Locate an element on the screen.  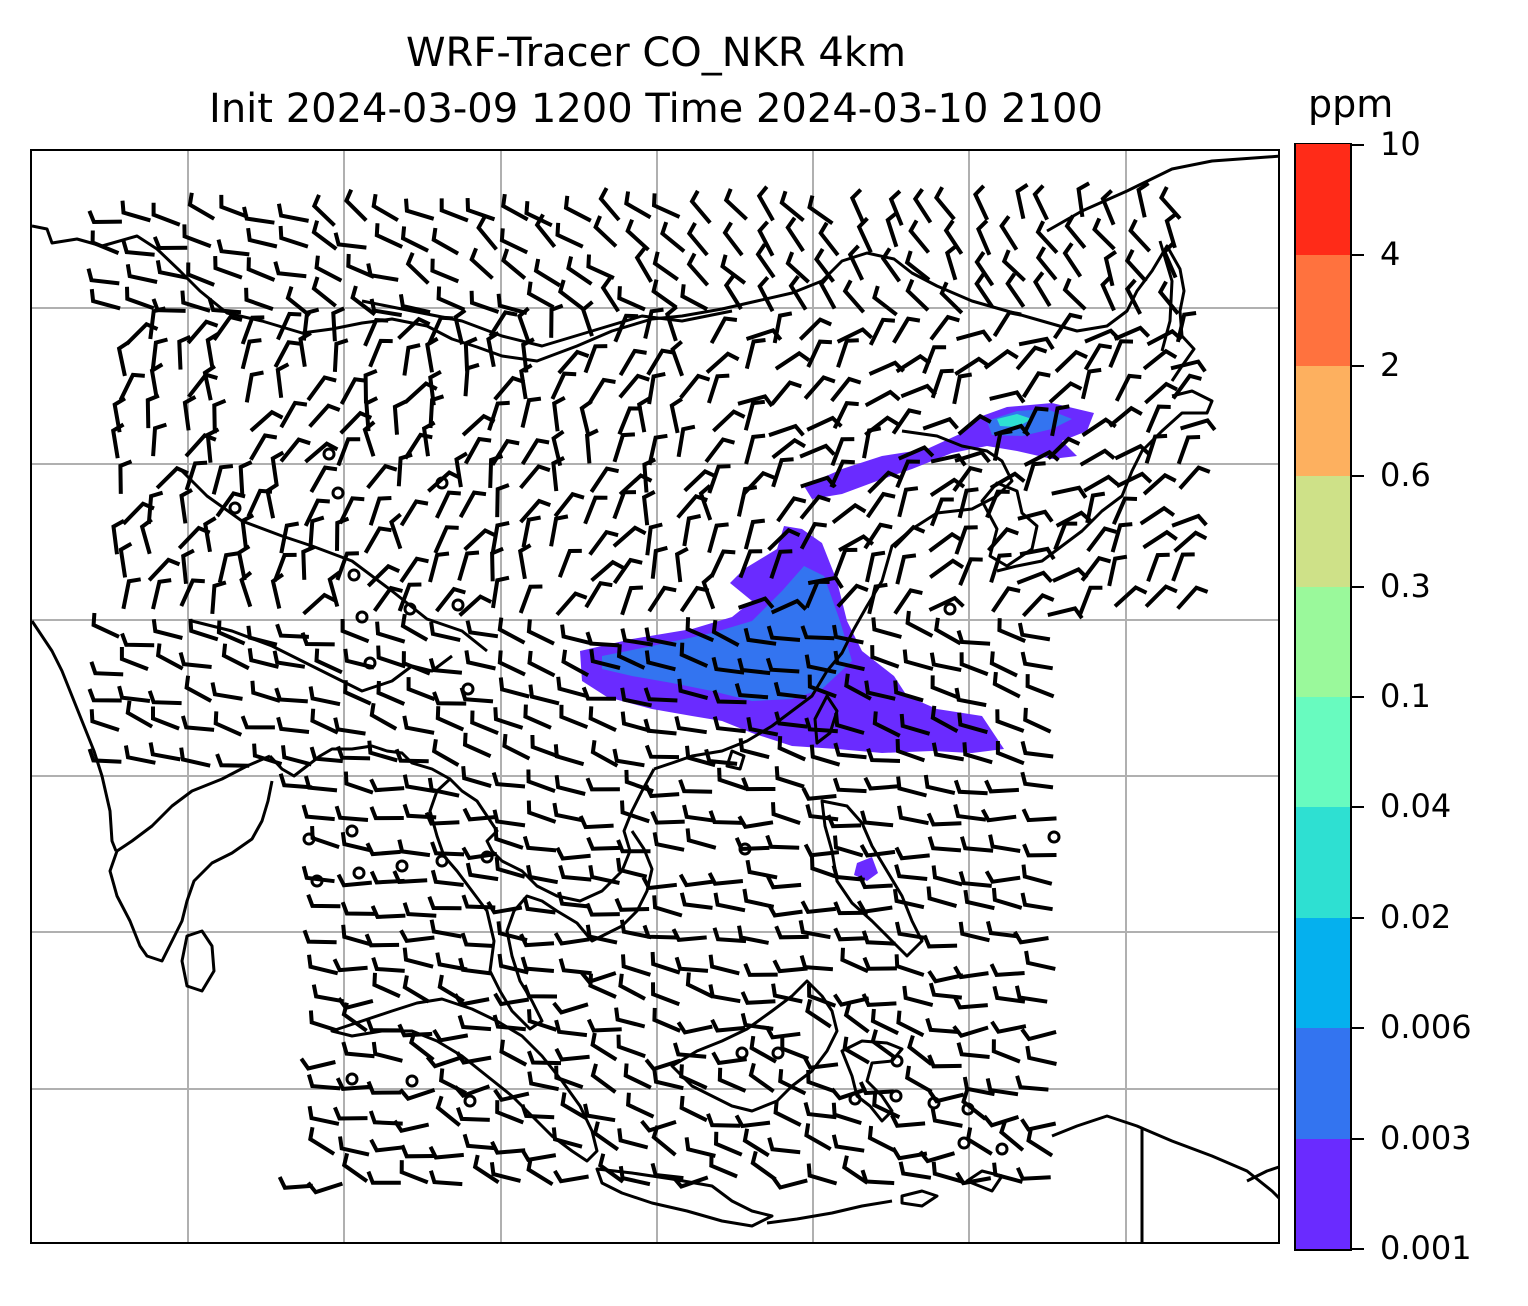
coastline-asia-north is located at coordinates (614, 303).